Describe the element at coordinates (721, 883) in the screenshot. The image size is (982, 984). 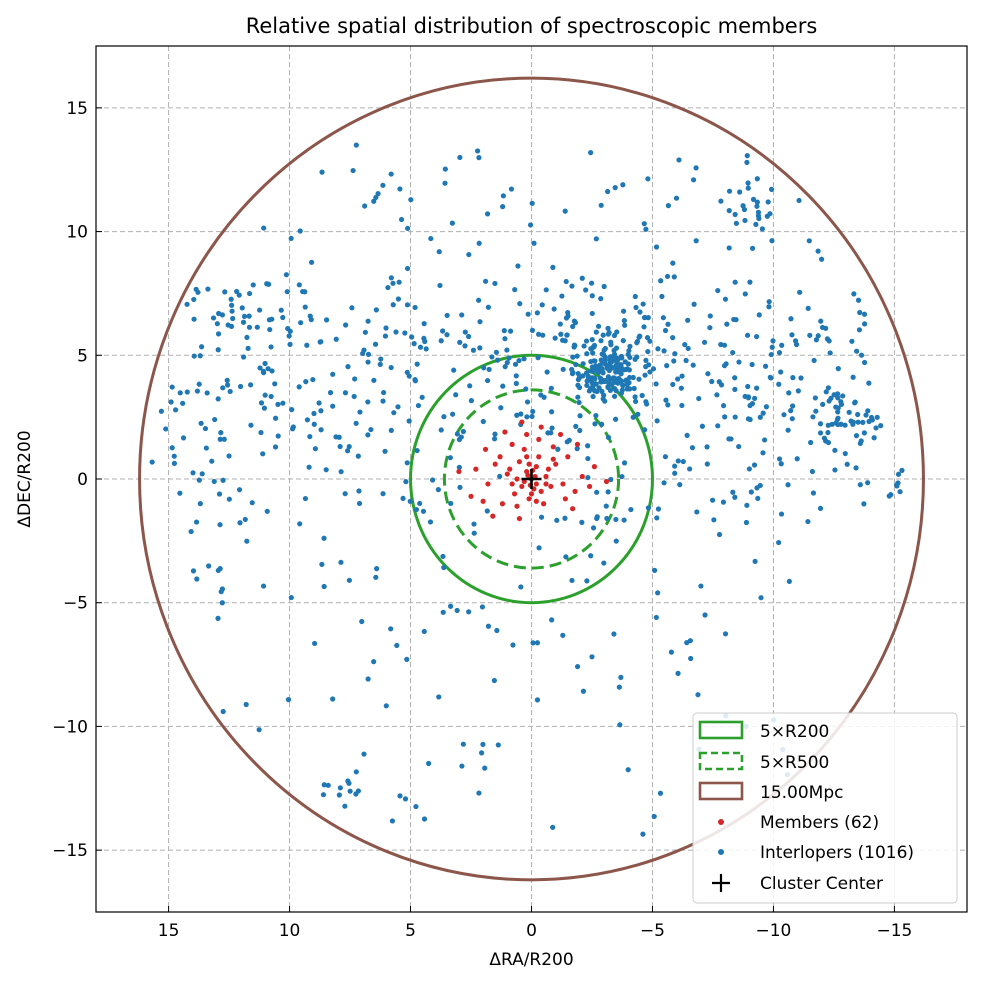
I see `legend-marker-center` at that location.